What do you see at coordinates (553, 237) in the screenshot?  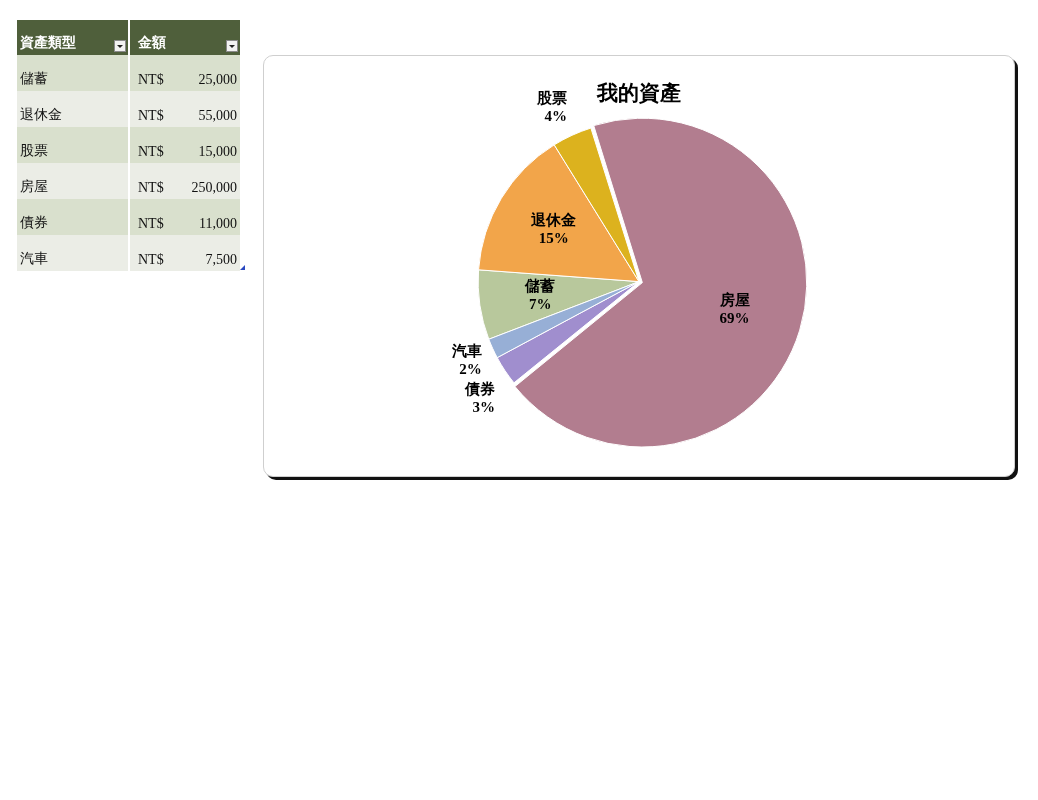 I see `data-label: 15%` at bounding box center [553, 237].